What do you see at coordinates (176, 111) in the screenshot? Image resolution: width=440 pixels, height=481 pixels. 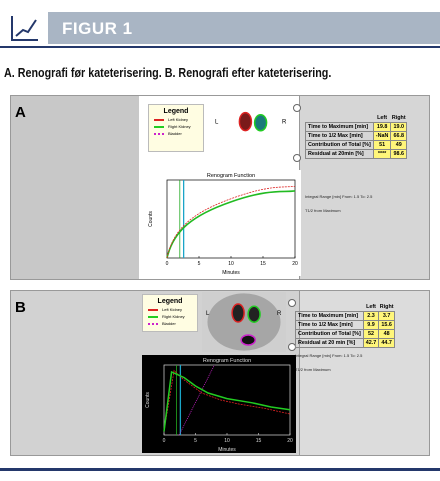 I see `legend-title: Legend` at bounding box center [176, 111].